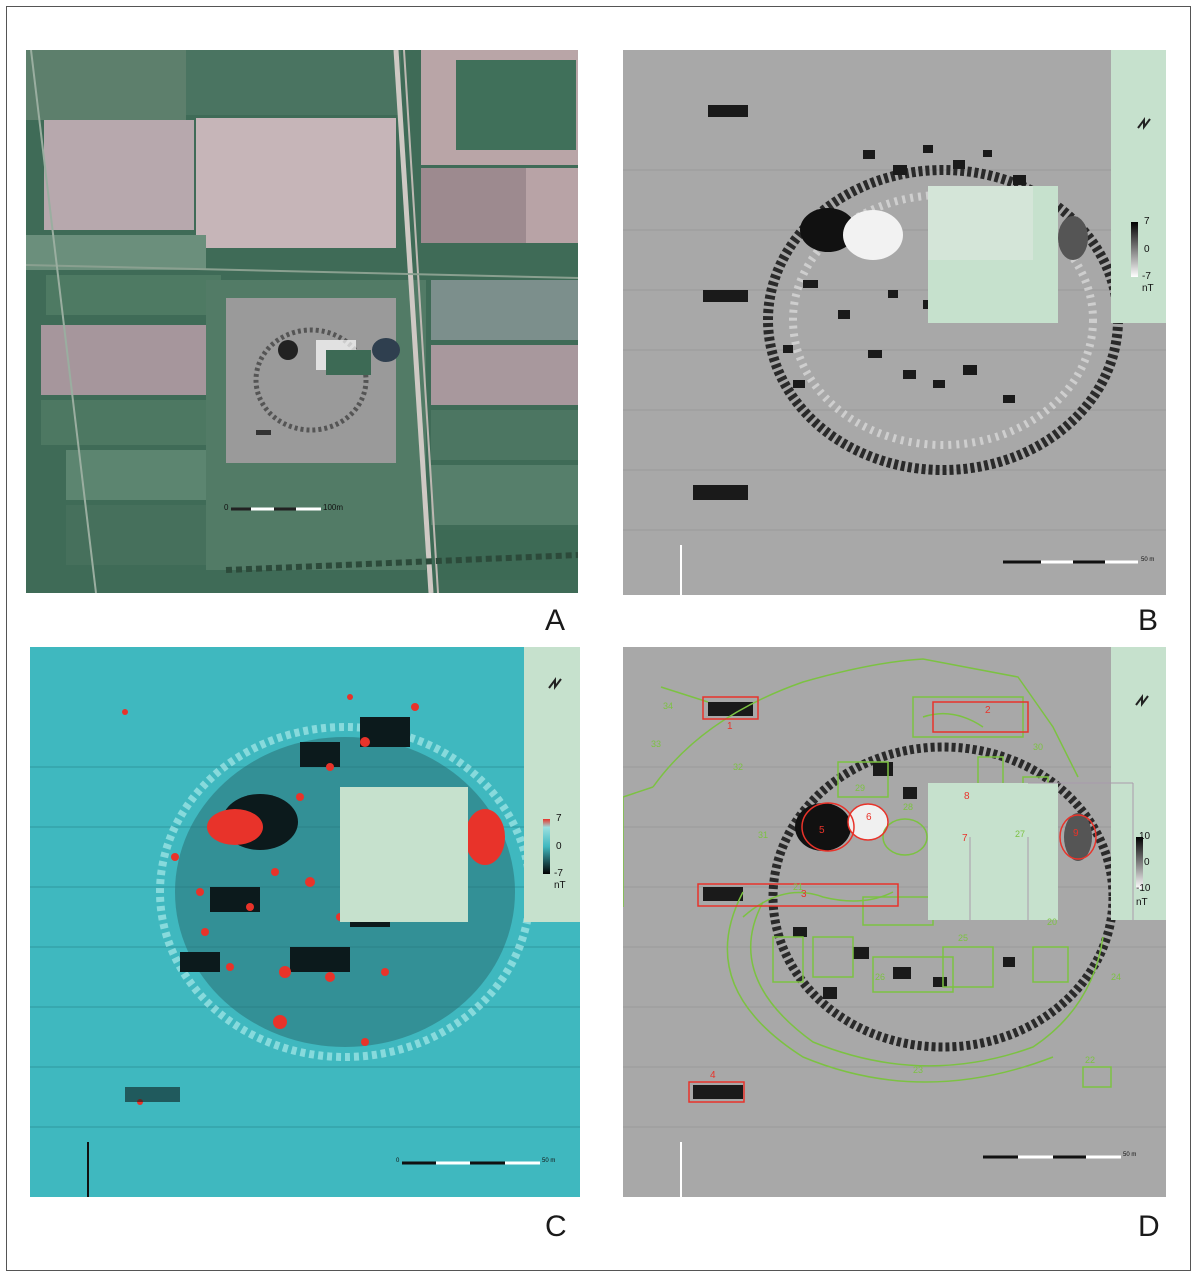 Image resolution: width=1197 pixels, height=1277 pixels. What do you see at coordinates (918, 1070) in the screenshot?
I see `feature-label-23: 23` at bounding box center [918, 1070].